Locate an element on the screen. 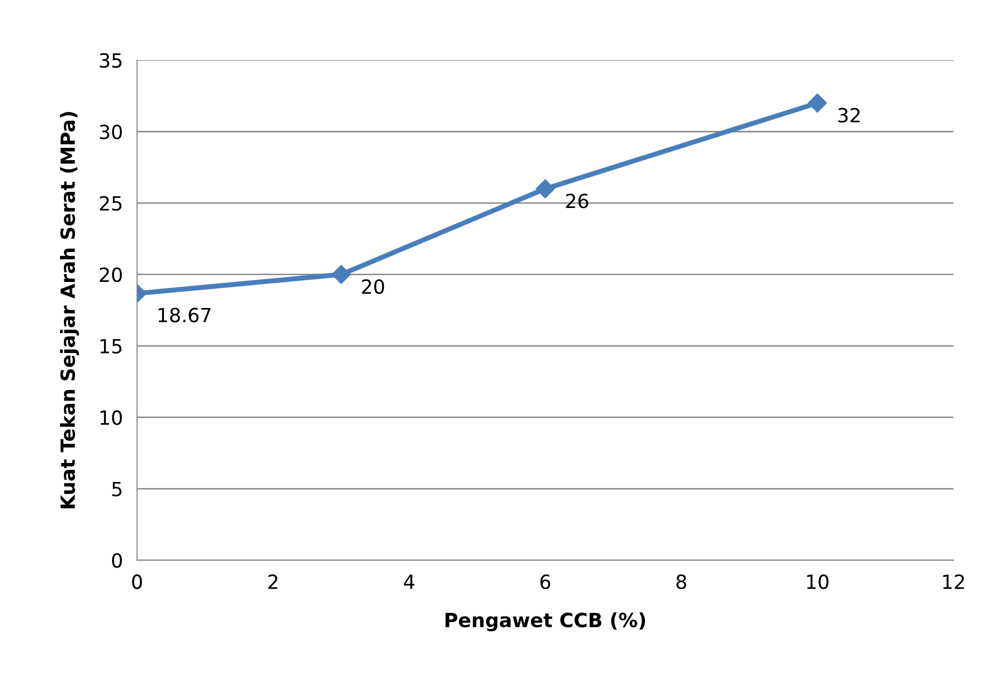 The width and height of the screenshot is (986, 684). x-tick-label: 10 is located at coordinates (817, 582).